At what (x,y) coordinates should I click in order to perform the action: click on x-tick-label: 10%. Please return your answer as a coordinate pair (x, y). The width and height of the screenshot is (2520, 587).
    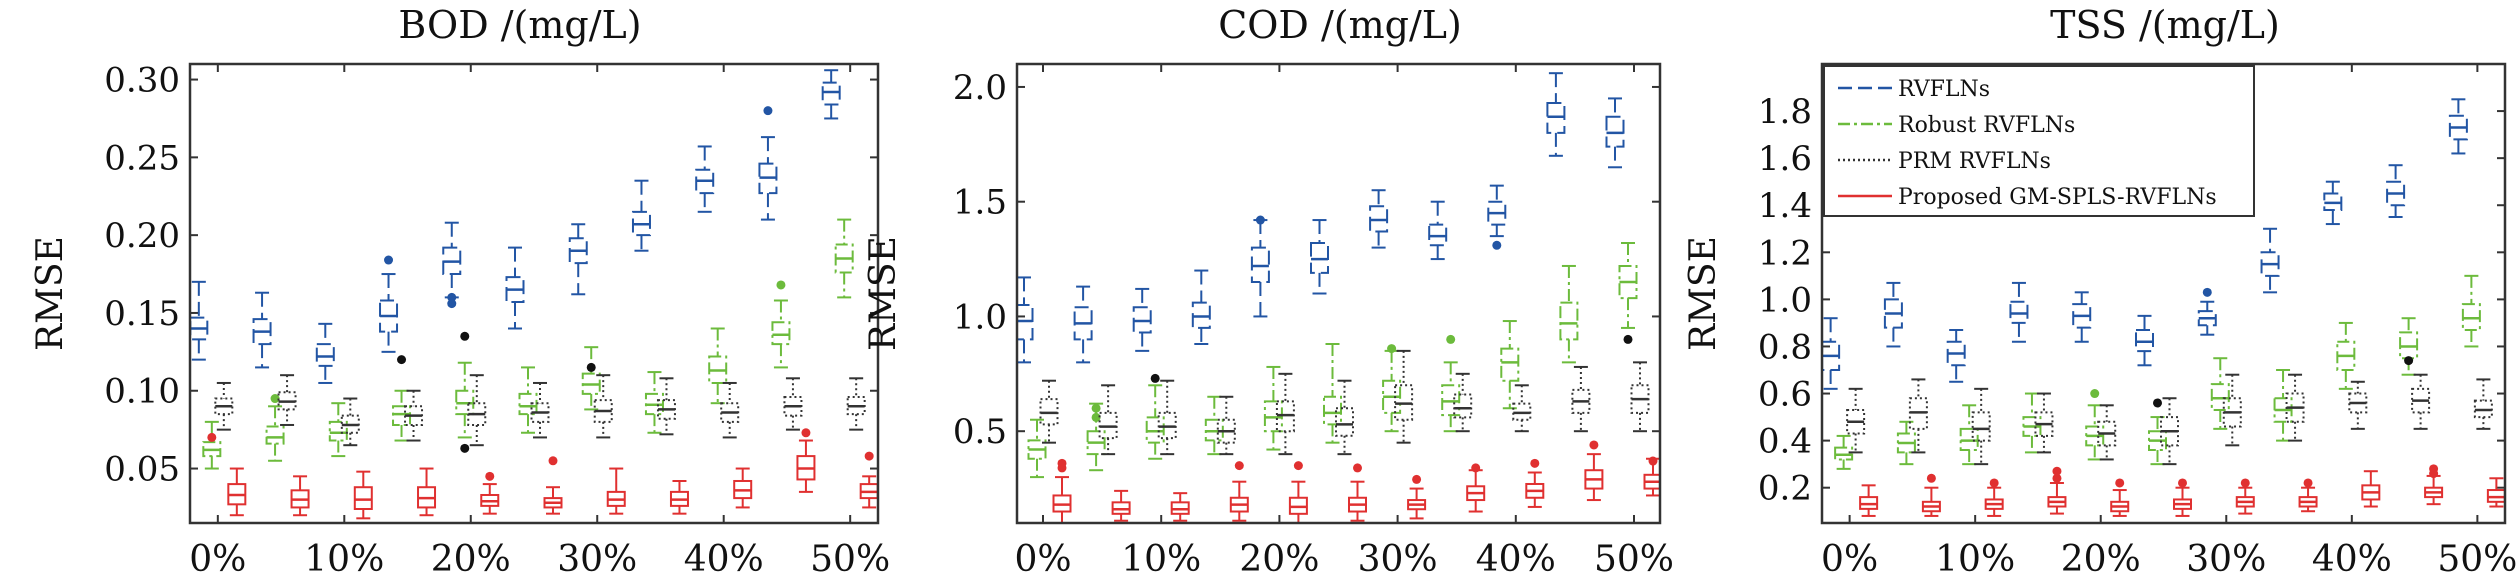
    Looking at the image, I should click on (1975, 559).